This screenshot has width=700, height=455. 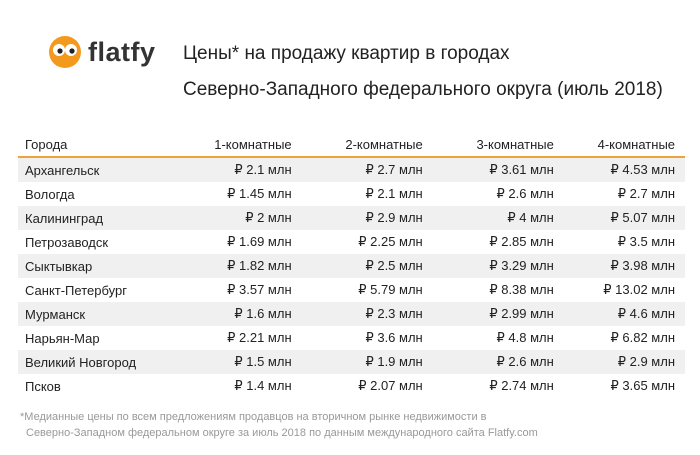 I want to click on title-line: Цены* на продажу квартир в городах, so click(x=346, y=53).